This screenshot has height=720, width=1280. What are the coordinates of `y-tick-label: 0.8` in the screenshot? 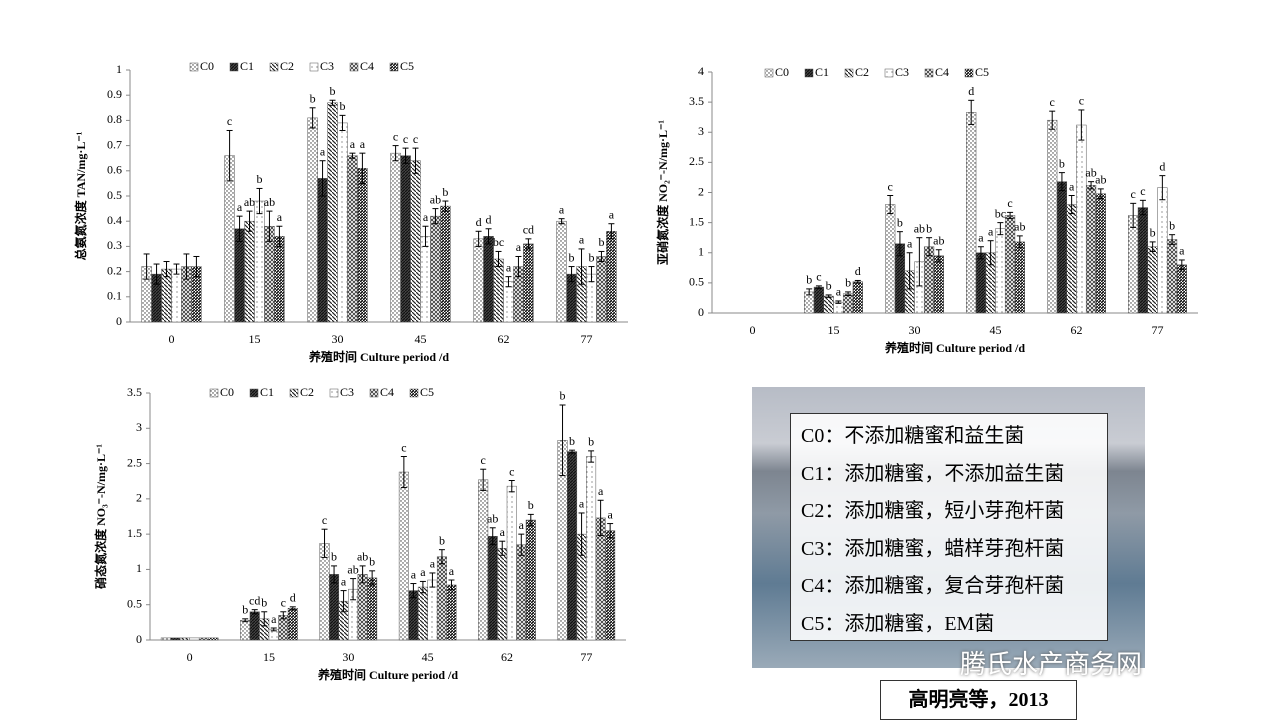 It's located at (114, 119).